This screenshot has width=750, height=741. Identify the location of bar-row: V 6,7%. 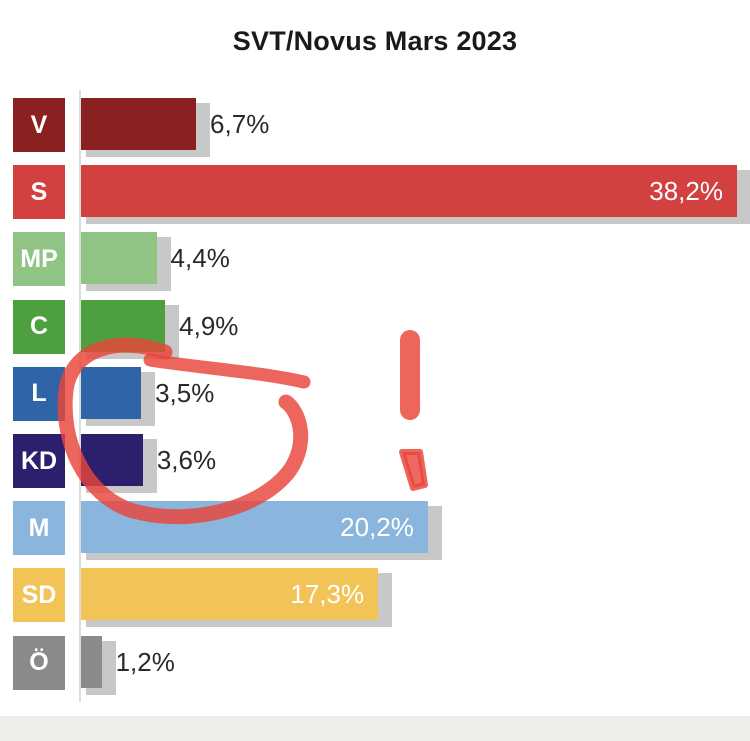
(375, 127).